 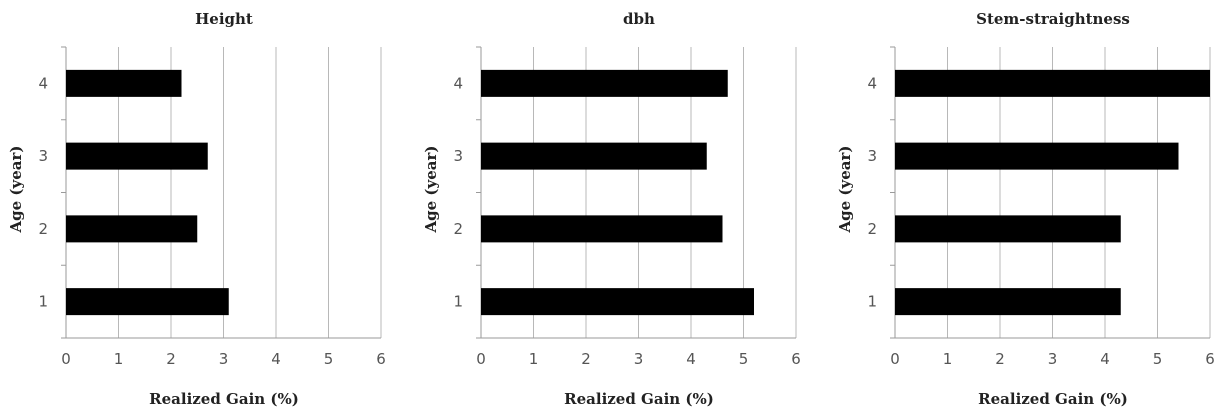 What do you see at coordinates (1053, 19) in the screenshot?
I see `chart-title: Stem-straightness` at bounding box center [1053, 19].